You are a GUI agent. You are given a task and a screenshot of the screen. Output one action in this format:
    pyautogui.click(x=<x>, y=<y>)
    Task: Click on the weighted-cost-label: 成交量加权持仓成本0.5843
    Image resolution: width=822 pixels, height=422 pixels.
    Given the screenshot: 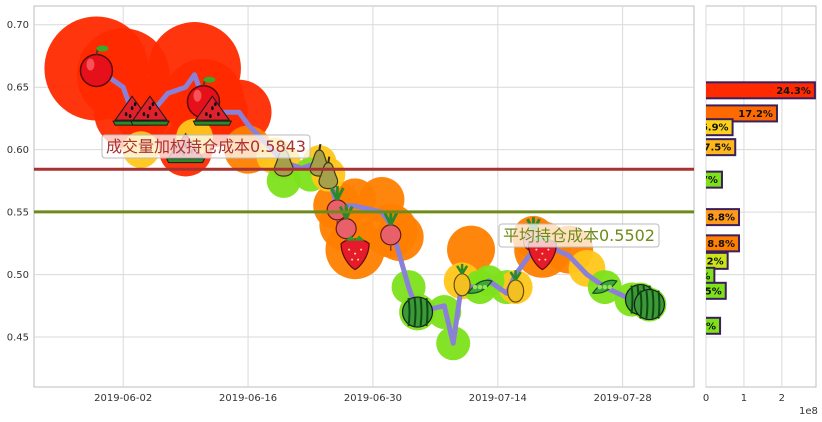 What is the action you would take?
    pyautogui.click(x=206, y=146)
    